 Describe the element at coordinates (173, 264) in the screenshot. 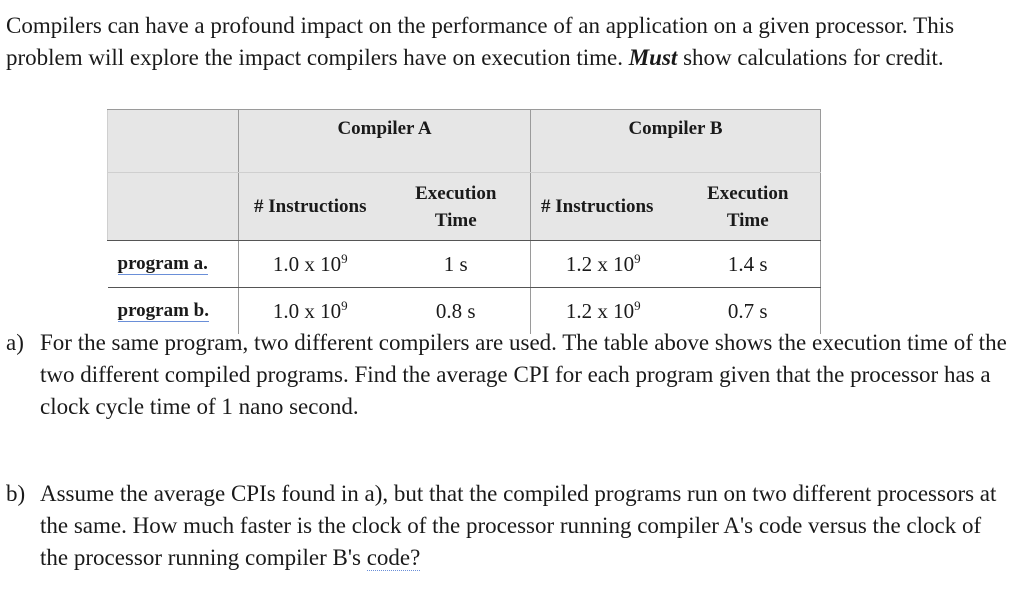

I see `row-label-program-a: program a.` at that location.